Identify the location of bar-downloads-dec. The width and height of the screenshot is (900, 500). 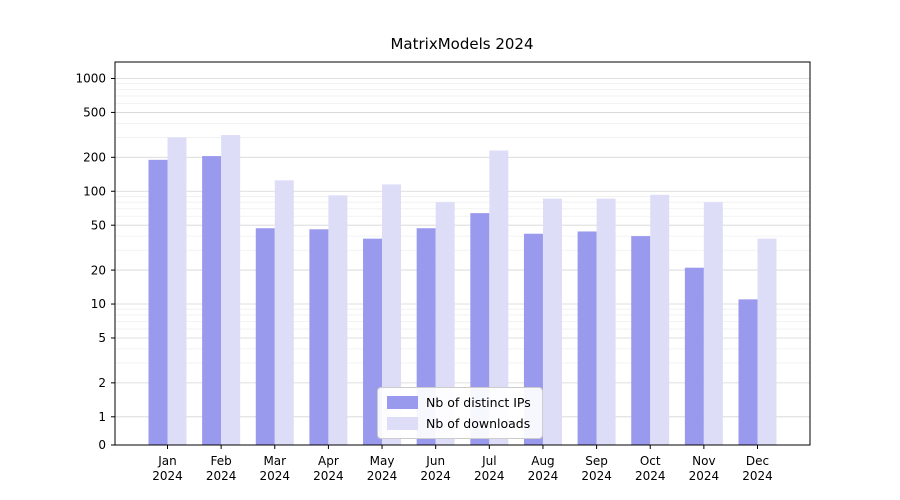
(767, 341).